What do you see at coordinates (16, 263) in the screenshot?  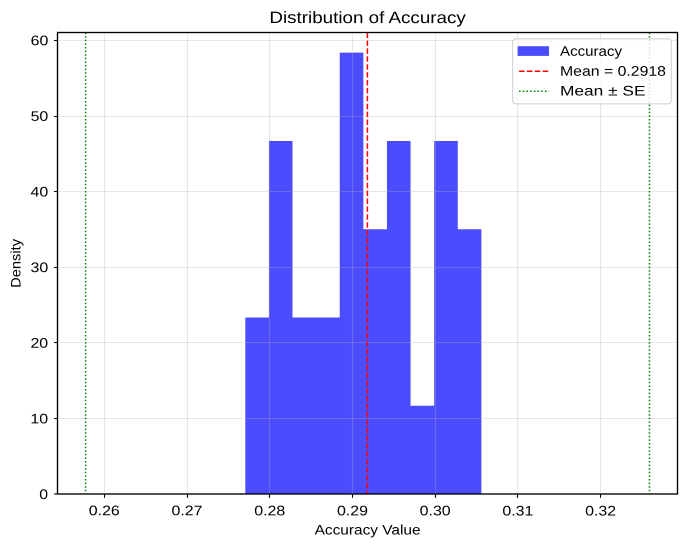 I see `svg-text: Density` at bounding box center [16, 263].